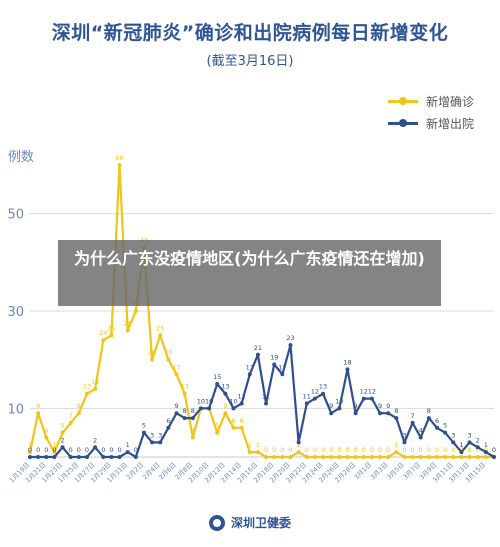 This screenshot has height=547, width=500. I want to click on y-tick-label: 50, so click(15, 215).